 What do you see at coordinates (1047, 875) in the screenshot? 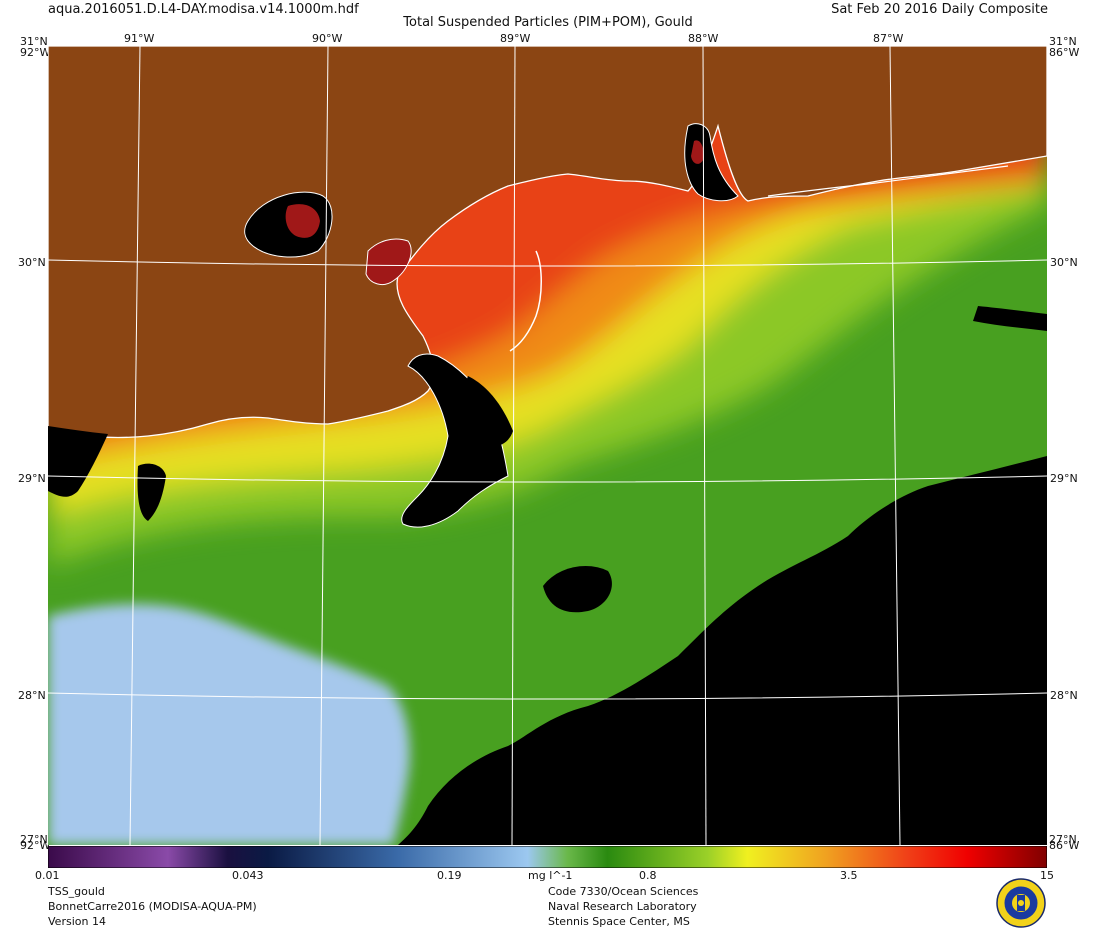
I see `cbar-tick-15: 15` at bounding box center [1047, 875].